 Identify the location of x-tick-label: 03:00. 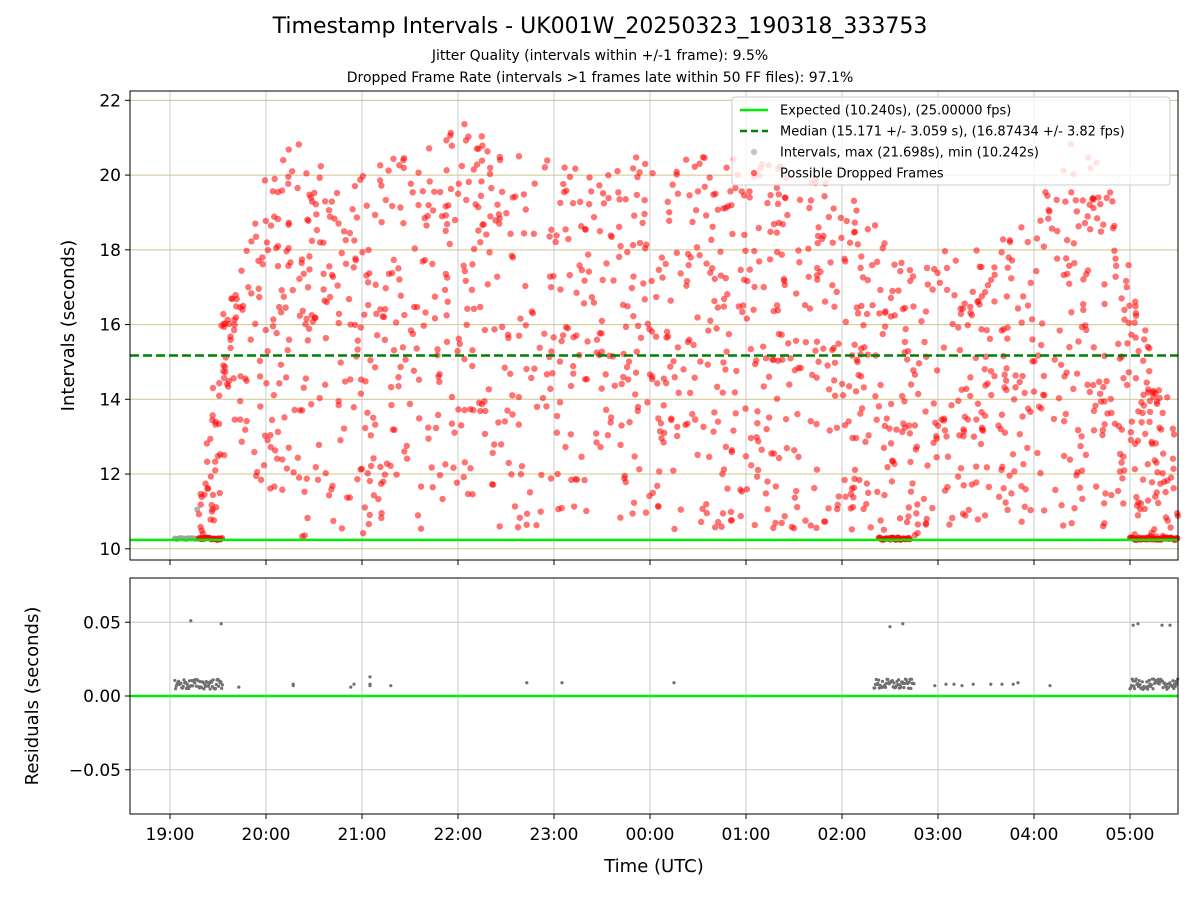
(938, 835).